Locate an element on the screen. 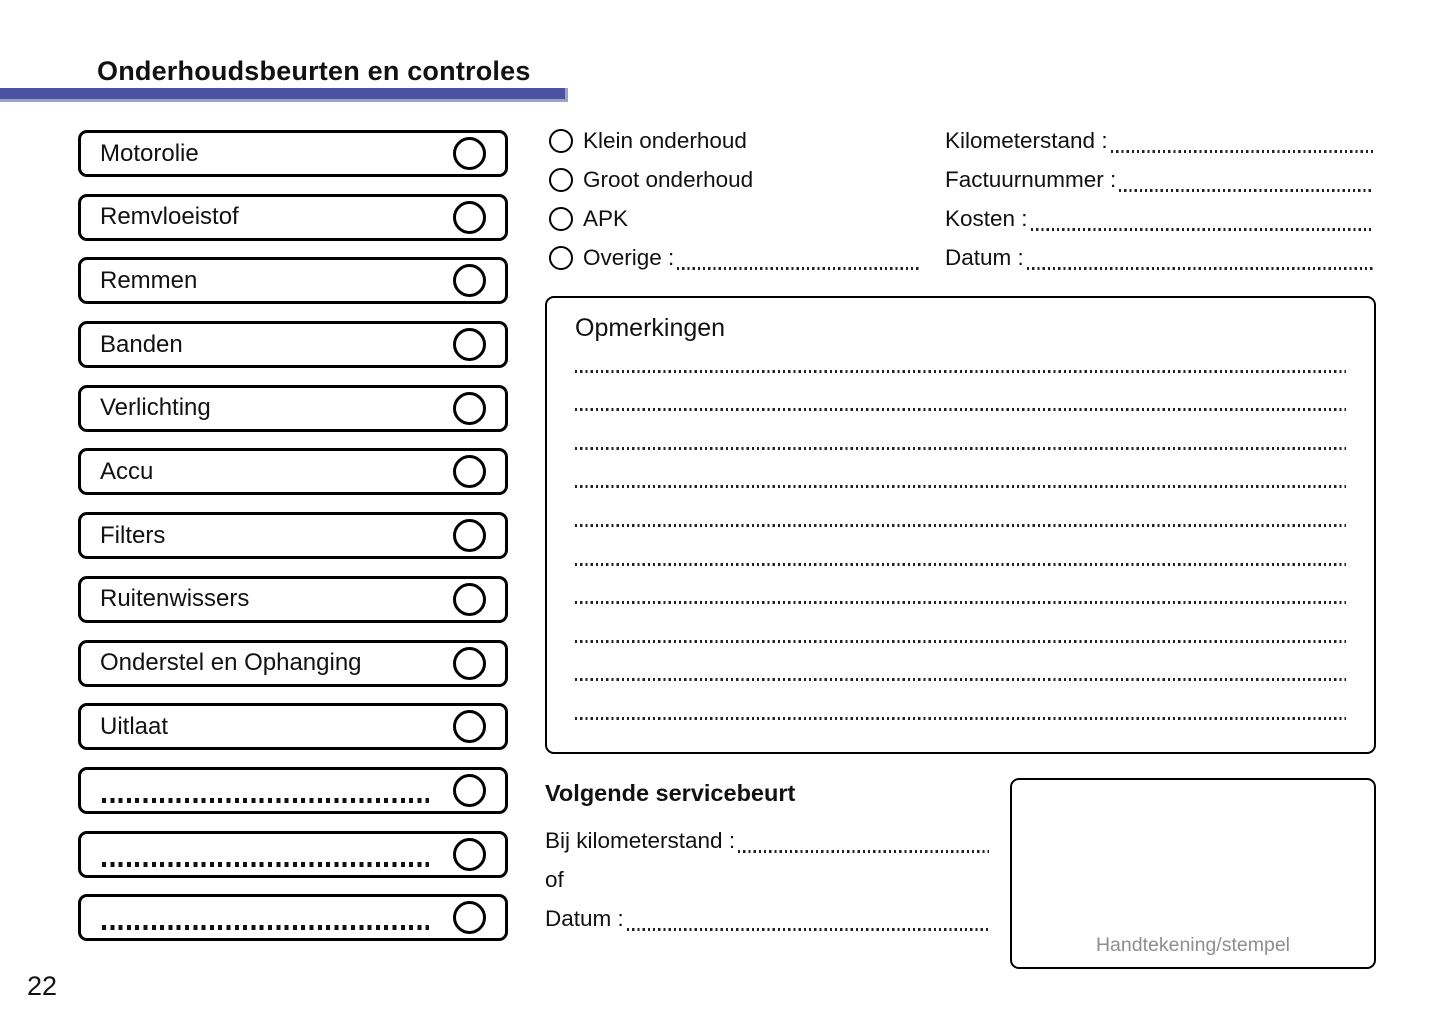  checklist-item: Banden is located at coordinates (293, 345).